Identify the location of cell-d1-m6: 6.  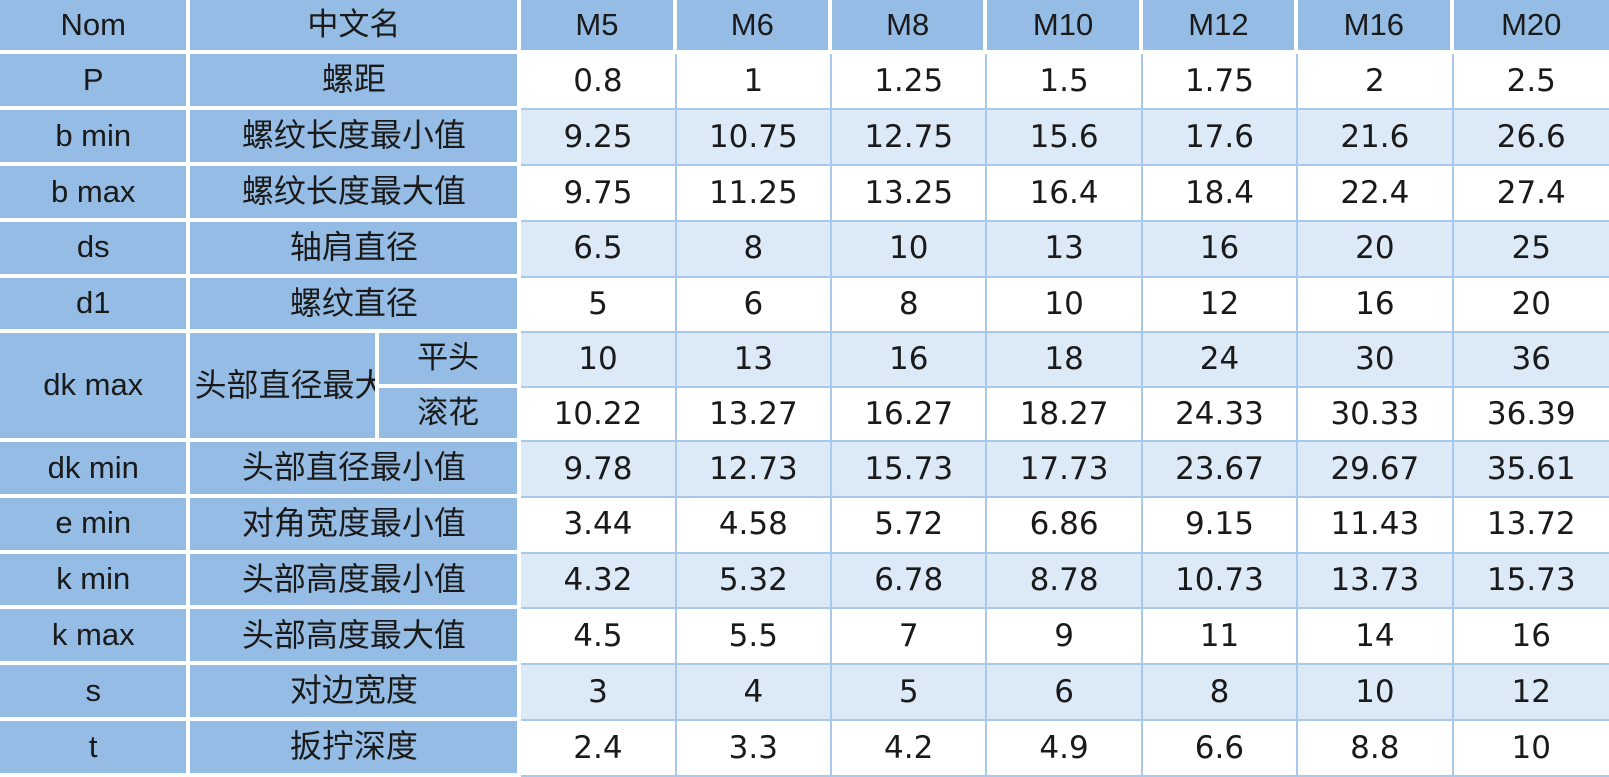
(754, 305).